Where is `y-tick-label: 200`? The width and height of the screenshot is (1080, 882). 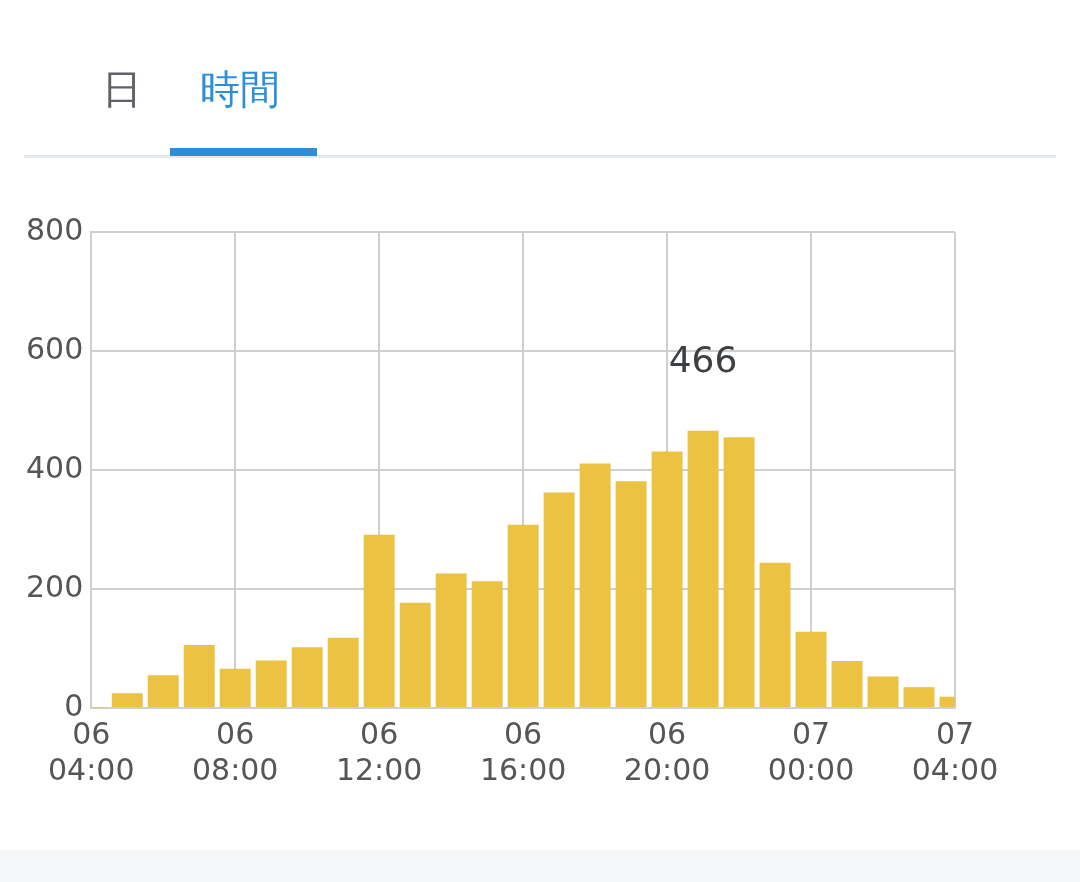
y-tick-label: 200 is located at coordinates (55, 586).